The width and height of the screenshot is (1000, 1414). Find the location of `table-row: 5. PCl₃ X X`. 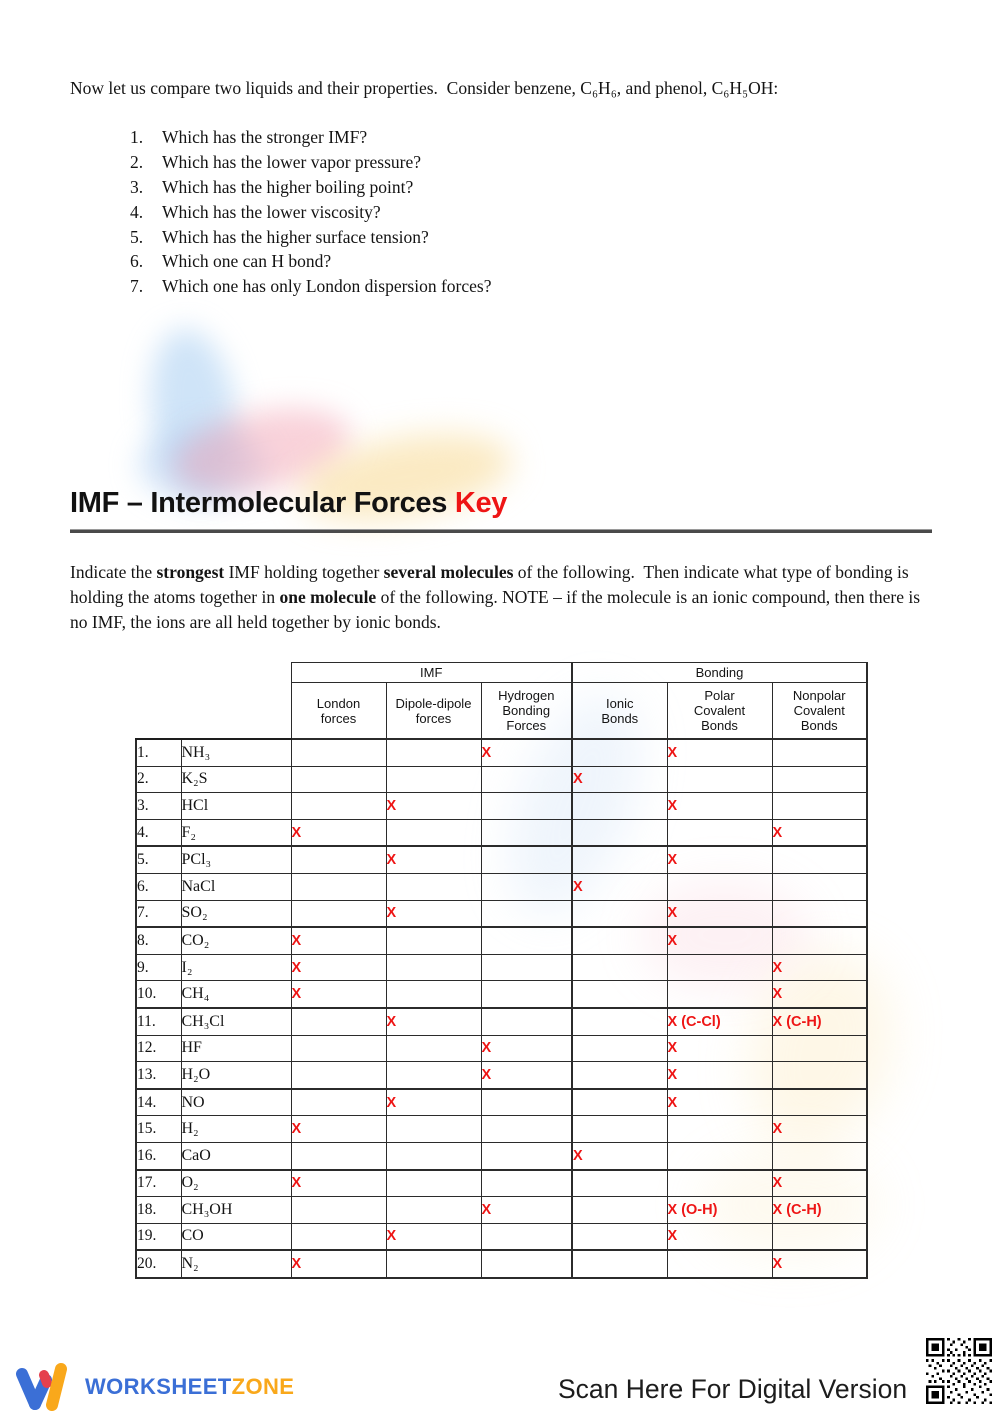

table-row: 5. PCl₃ X X is located at coordinates (501, 859).